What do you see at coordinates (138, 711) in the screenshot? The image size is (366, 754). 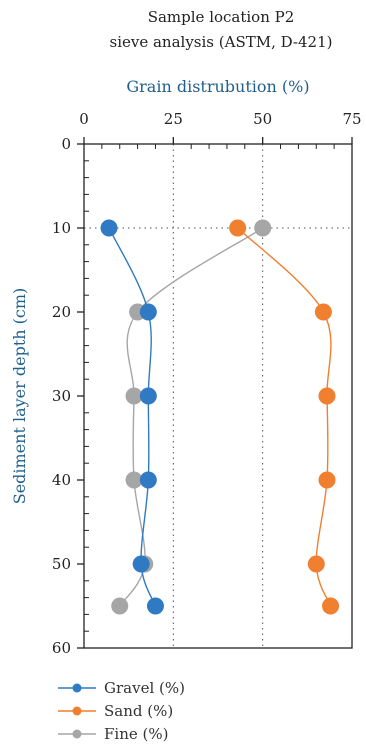 I see `legend-label-1: Sand (%)` at bounding box center [138, 711].